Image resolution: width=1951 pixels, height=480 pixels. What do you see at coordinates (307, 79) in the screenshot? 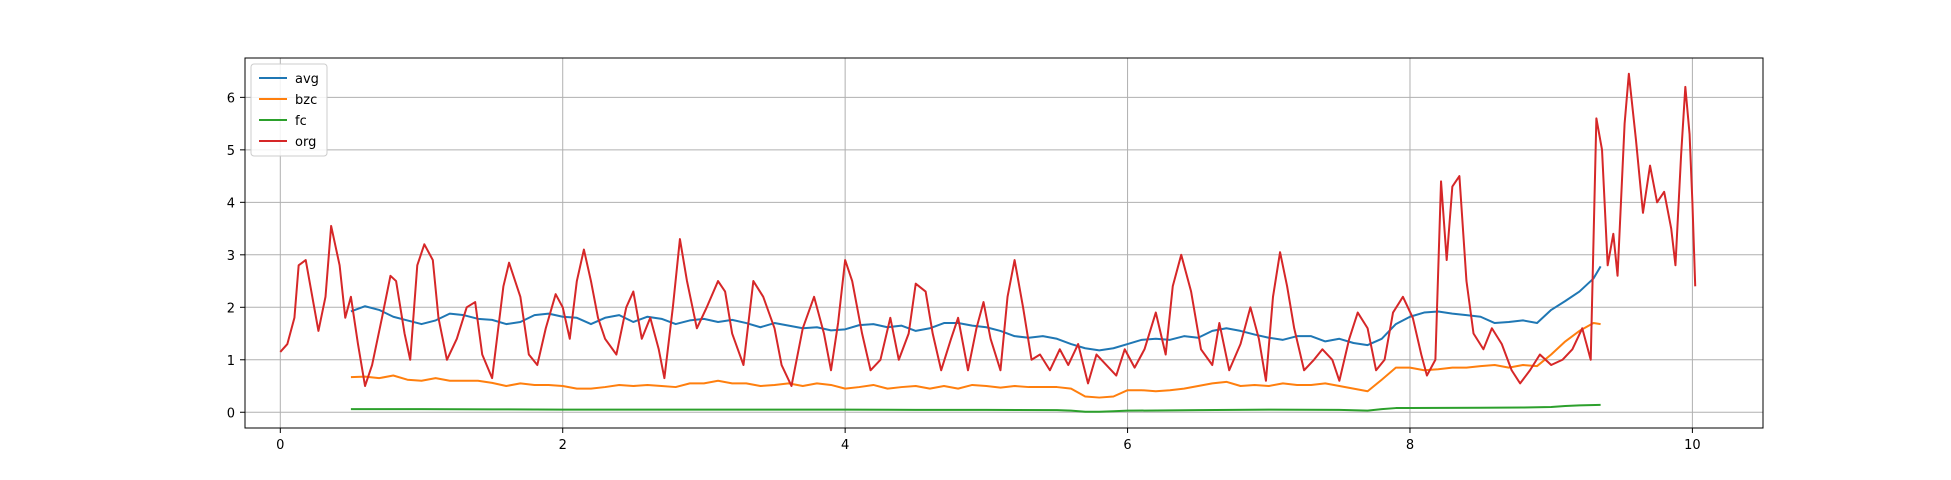
I see `legend-label-avg: avg` at bounding box center [307, 79].